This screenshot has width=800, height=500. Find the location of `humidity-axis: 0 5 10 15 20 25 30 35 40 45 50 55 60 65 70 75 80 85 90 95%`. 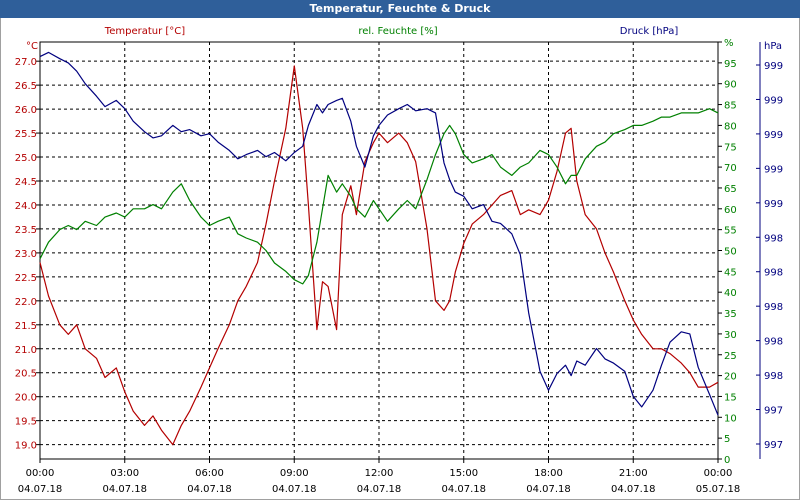

humidity-axis: 0 5 10 15 20 25 30 35 40 45 50 55 60 65 70 75 80 85 90 95% is located at coordinates (727, 252).